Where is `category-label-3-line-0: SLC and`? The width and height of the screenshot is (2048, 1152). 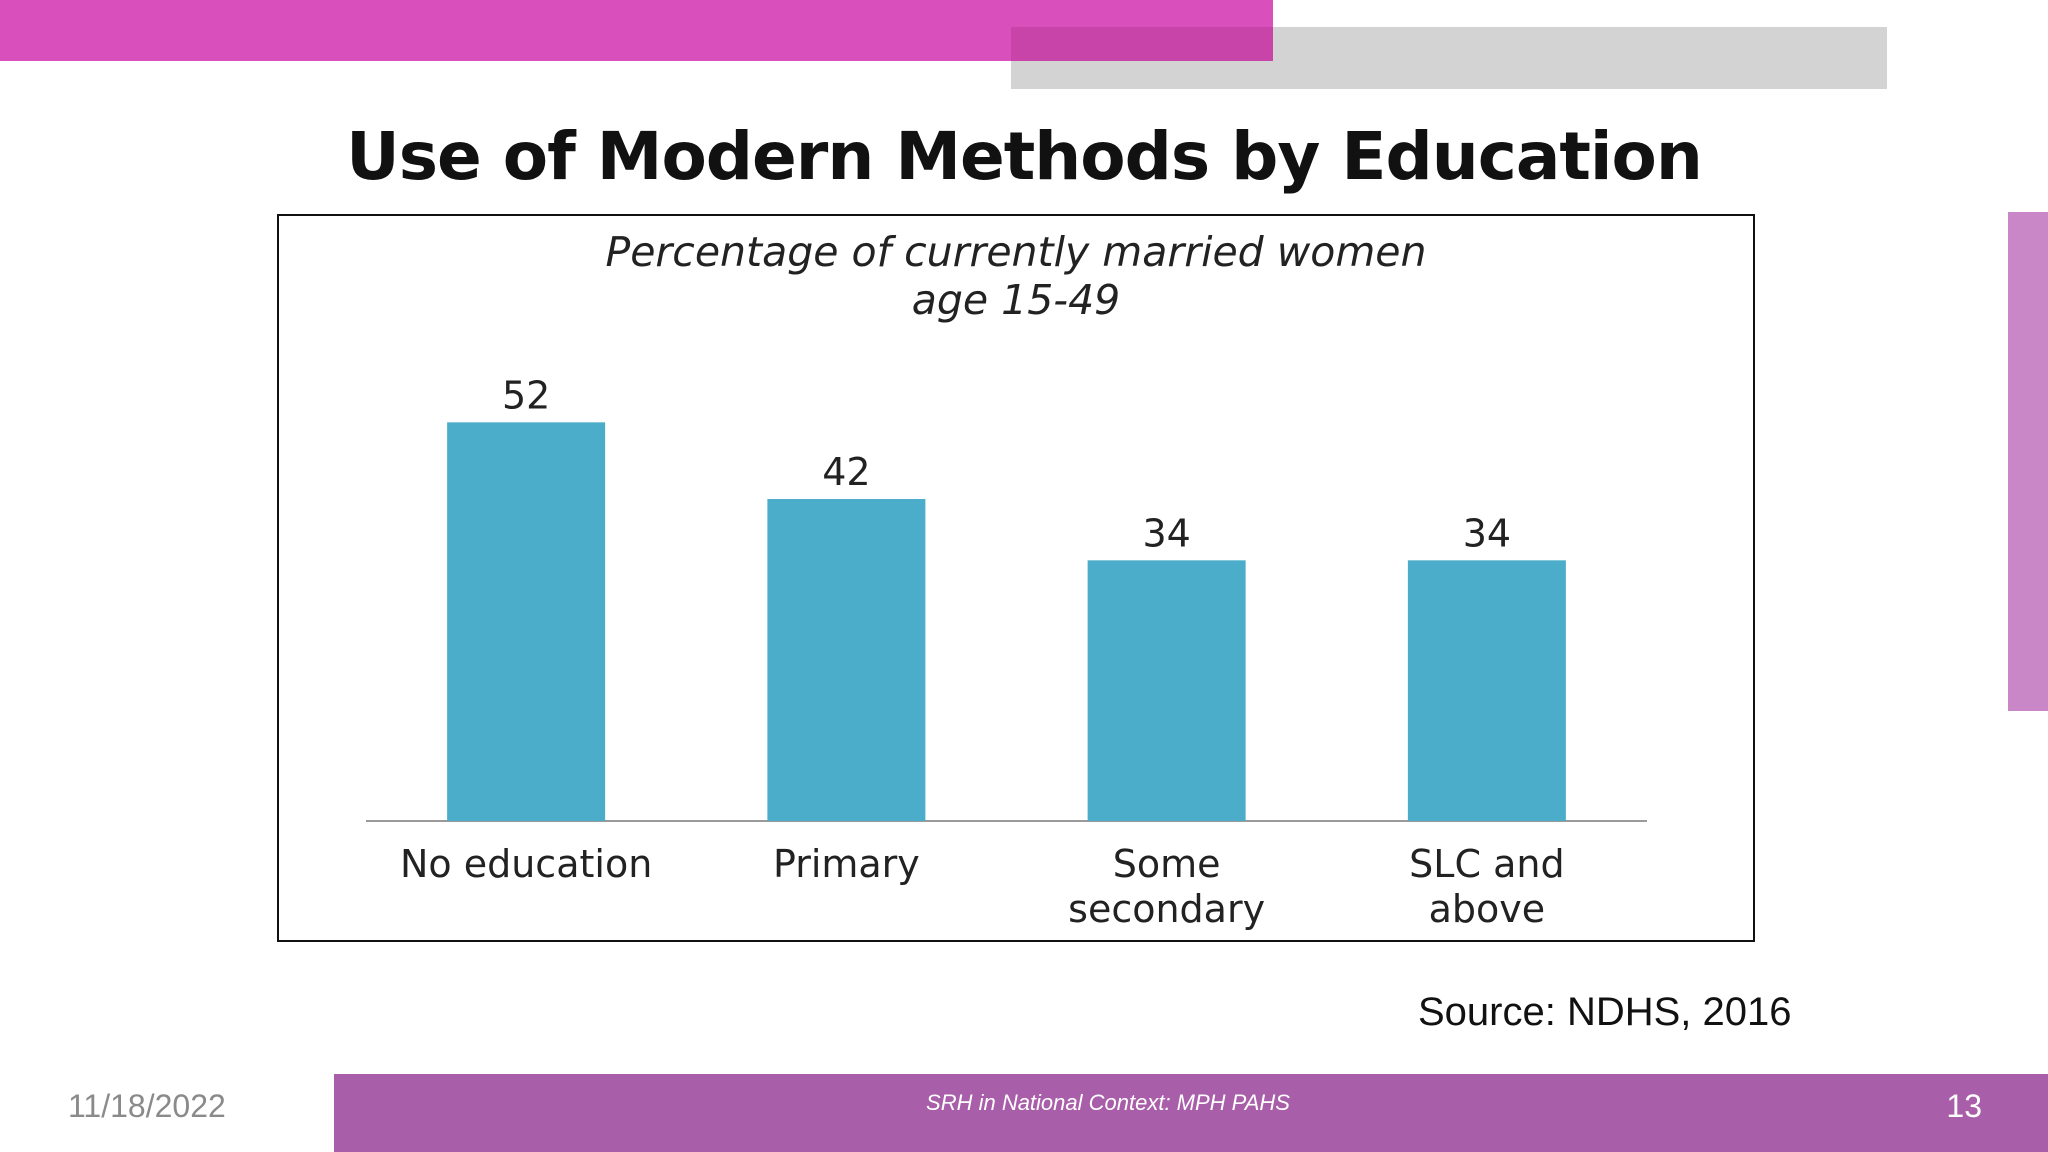
category-label-3-line-0: SLC and is located at coordinates (1486, 864).